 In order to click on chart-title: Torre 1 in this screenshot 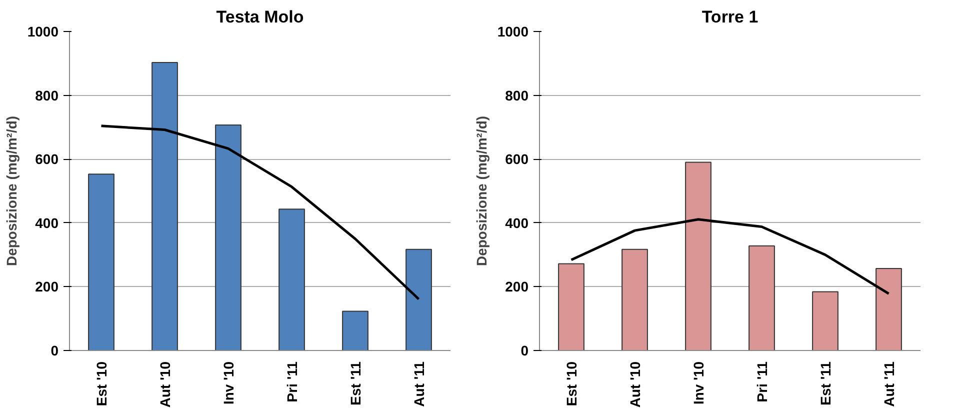, I will do `click(730, 17)`.